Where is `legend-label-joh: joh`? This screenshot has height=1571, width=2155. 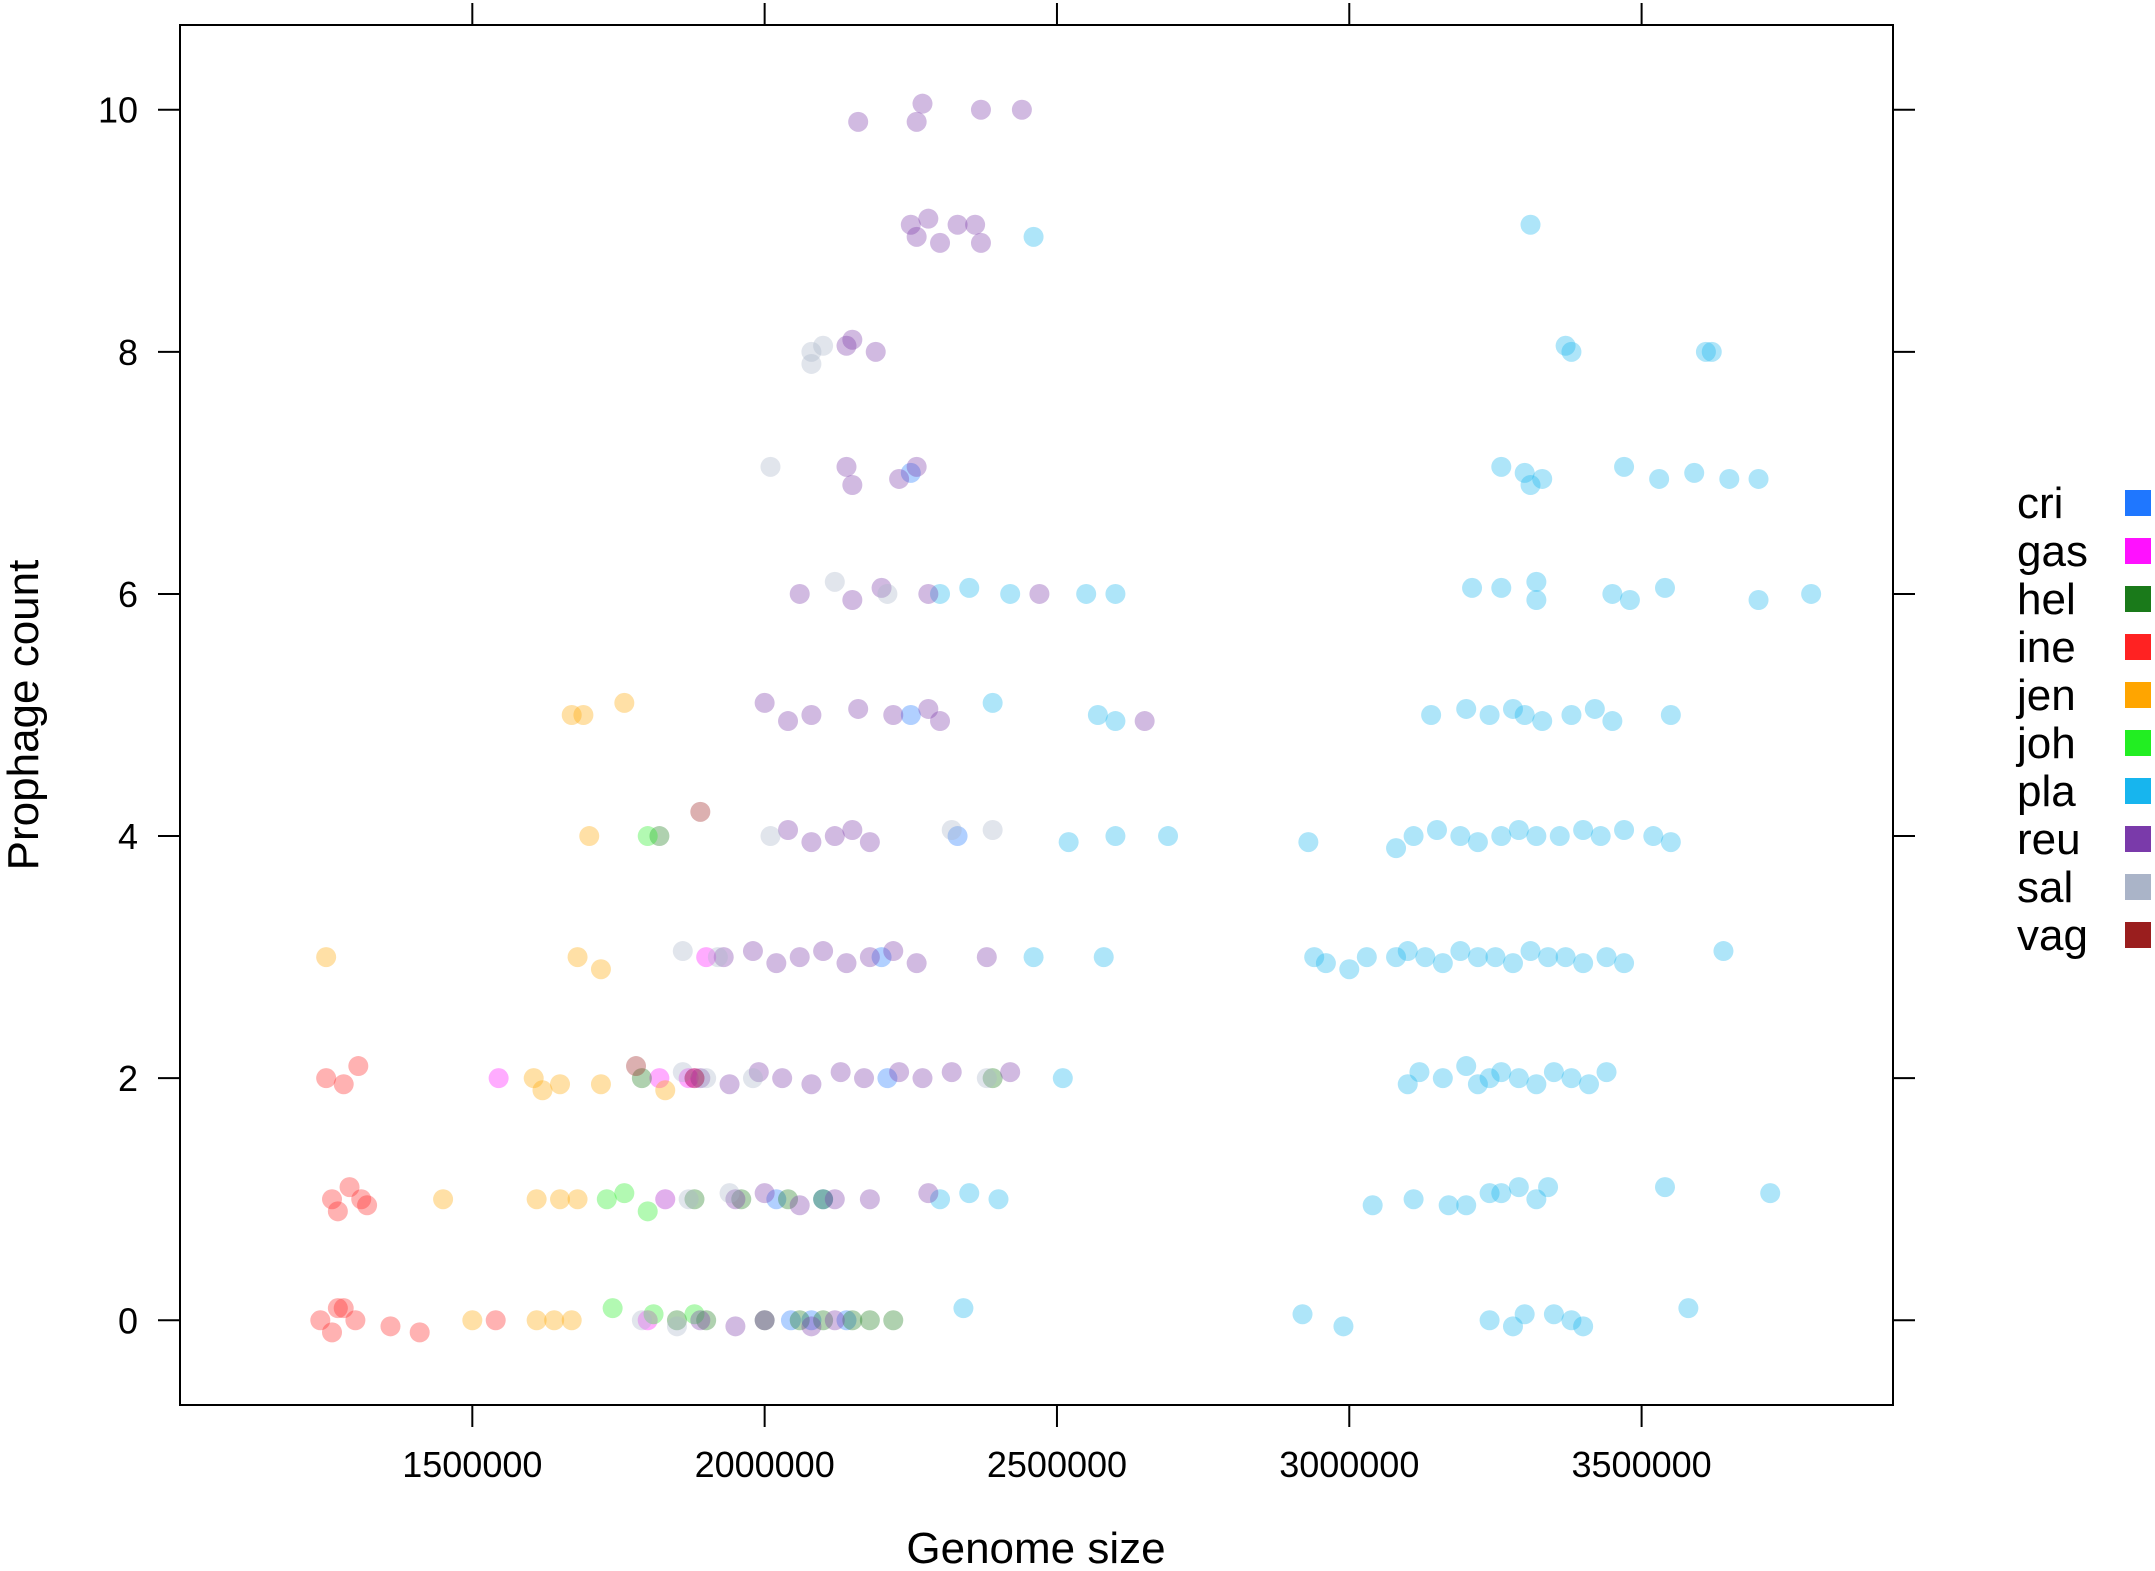
legend-label-joh: joh is located at coordinates (2045, 743).